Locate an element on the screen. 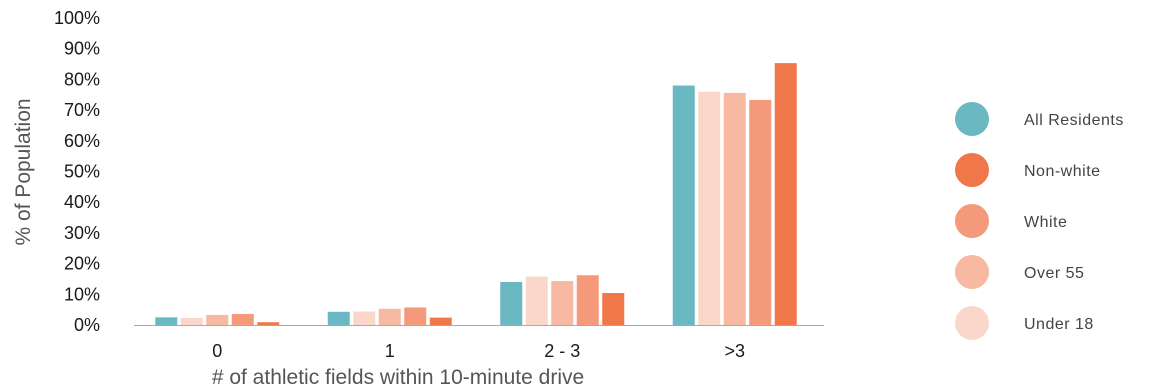 The height and width of the screenshot is (390, 1152). y-tick-label: 10% is located at coordinates (82, 294).